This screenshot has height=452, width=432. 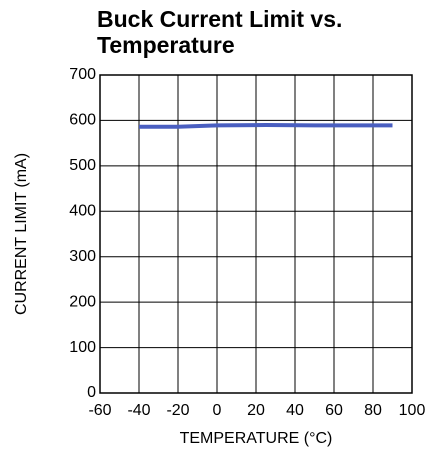 What do you see at coordinates (82, 301) in the screenshot?
I see `y-tick-label: 200` at bounding box center [82, 301].